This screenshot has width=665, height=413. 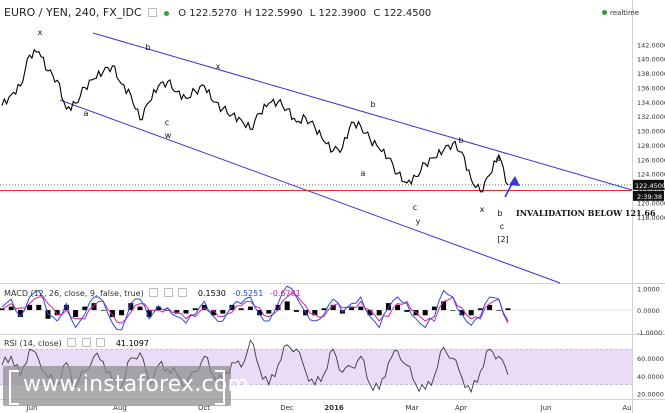 I want to click on invalidation-note: INVALIDATION BELOW 121.66, so click(x=586, y=213).